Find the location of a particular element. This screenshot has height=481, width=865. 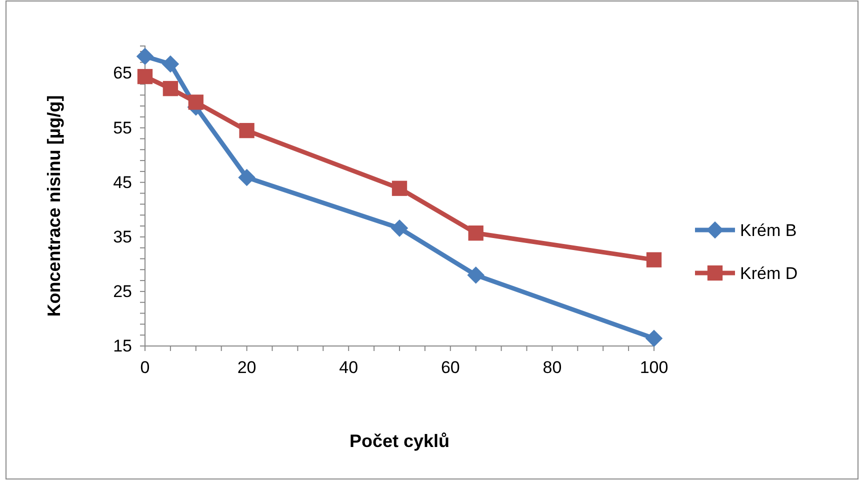

x-tick-label: 100 is located at coordinates (654, 368).